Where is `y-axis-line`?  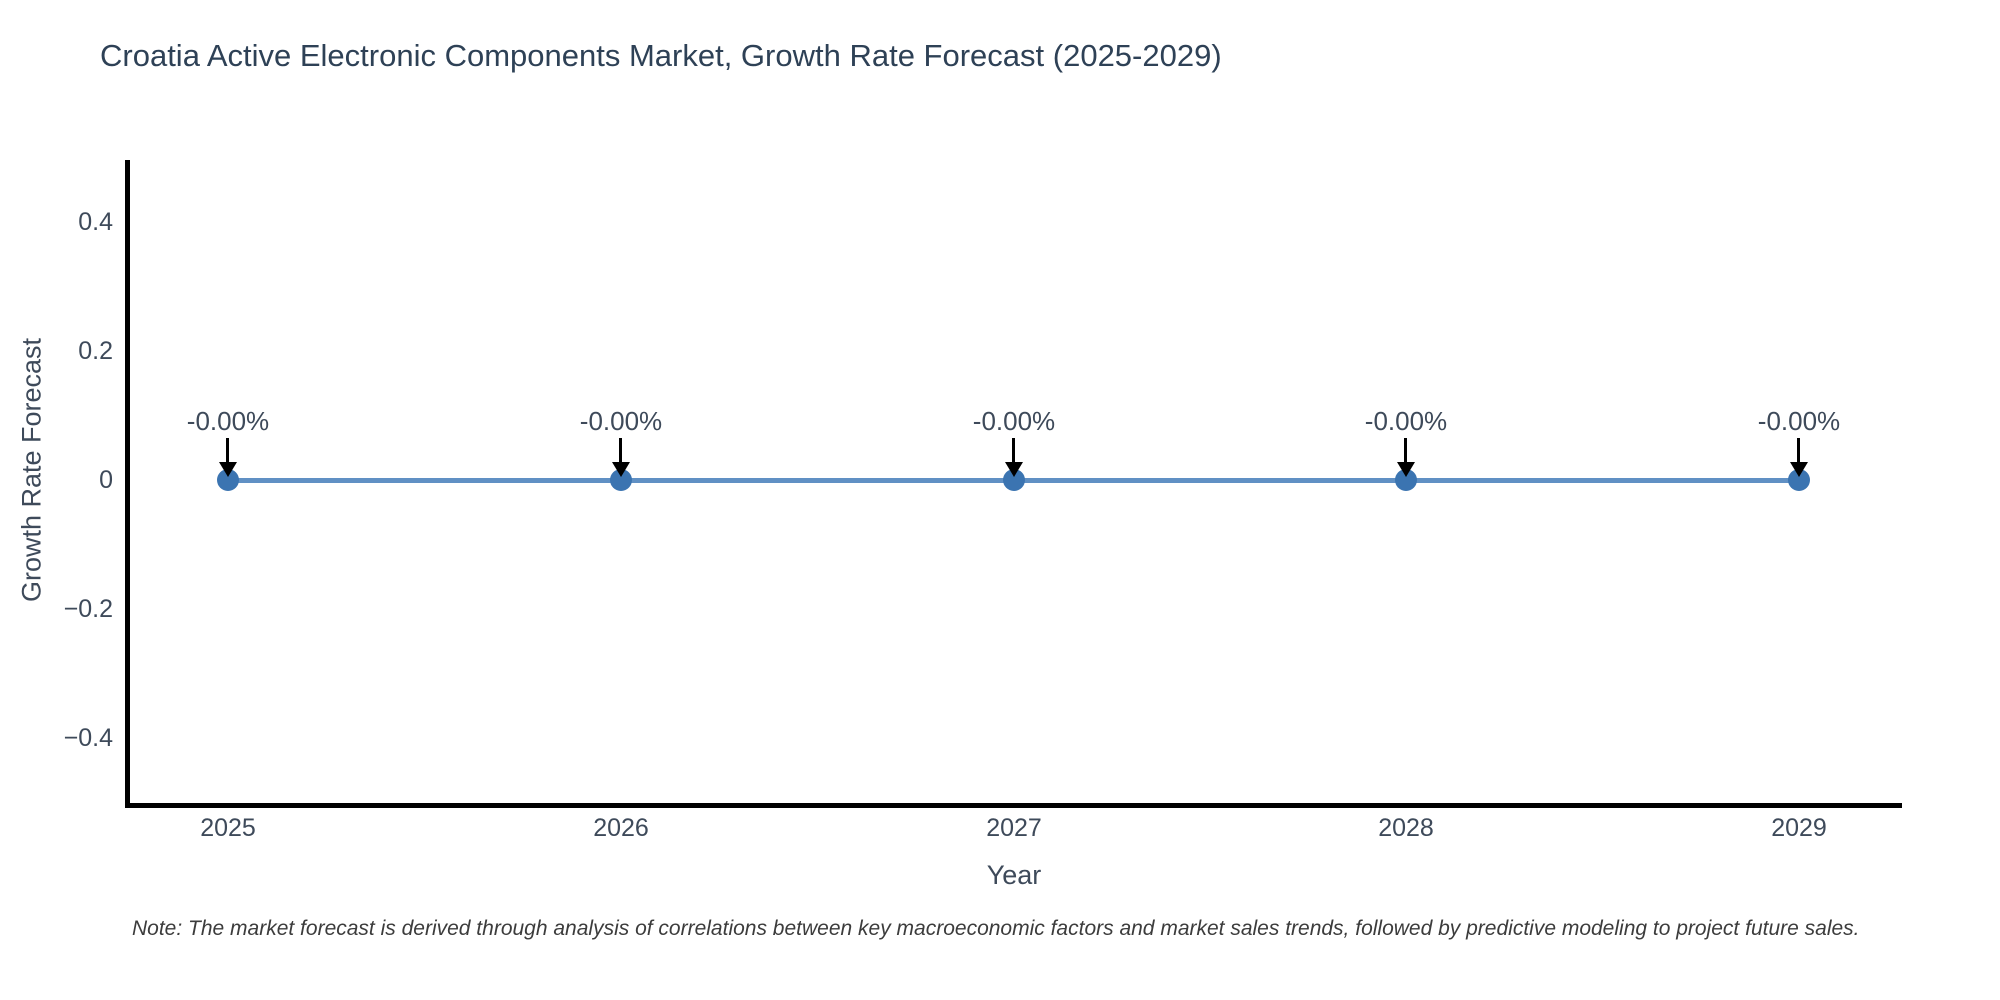
y-axis-line is located at coordinates (127, 484).